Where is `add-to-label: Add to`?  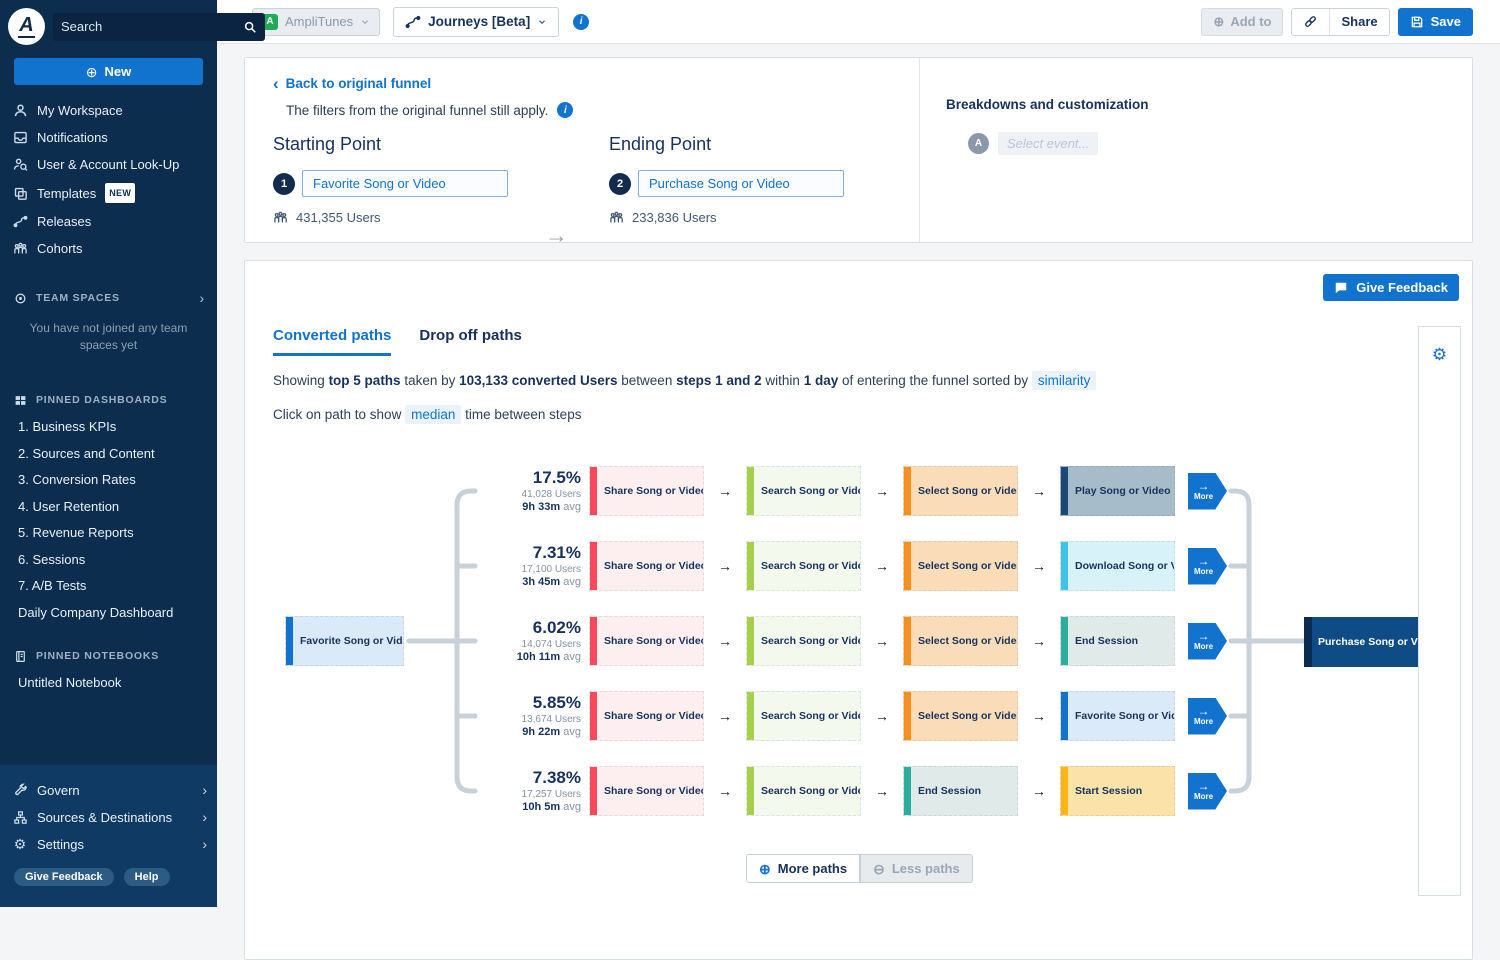
add-to-label: Add to is located at coordinates (1251, 21).